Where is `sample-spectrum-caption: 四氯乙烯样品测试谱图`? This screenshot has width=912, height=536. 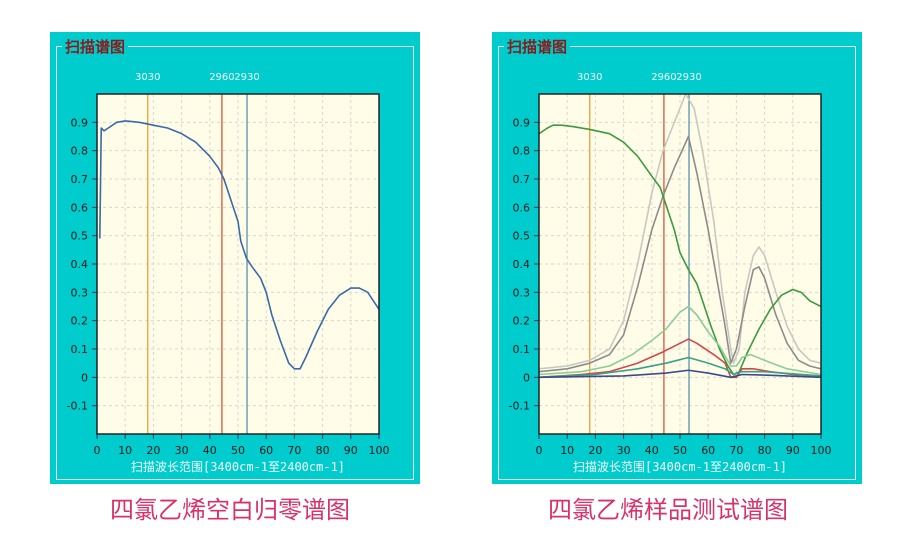 sample-spectrum-caption: 四氯乙烯样品测试谱图 is located at coordinates (668, 510).